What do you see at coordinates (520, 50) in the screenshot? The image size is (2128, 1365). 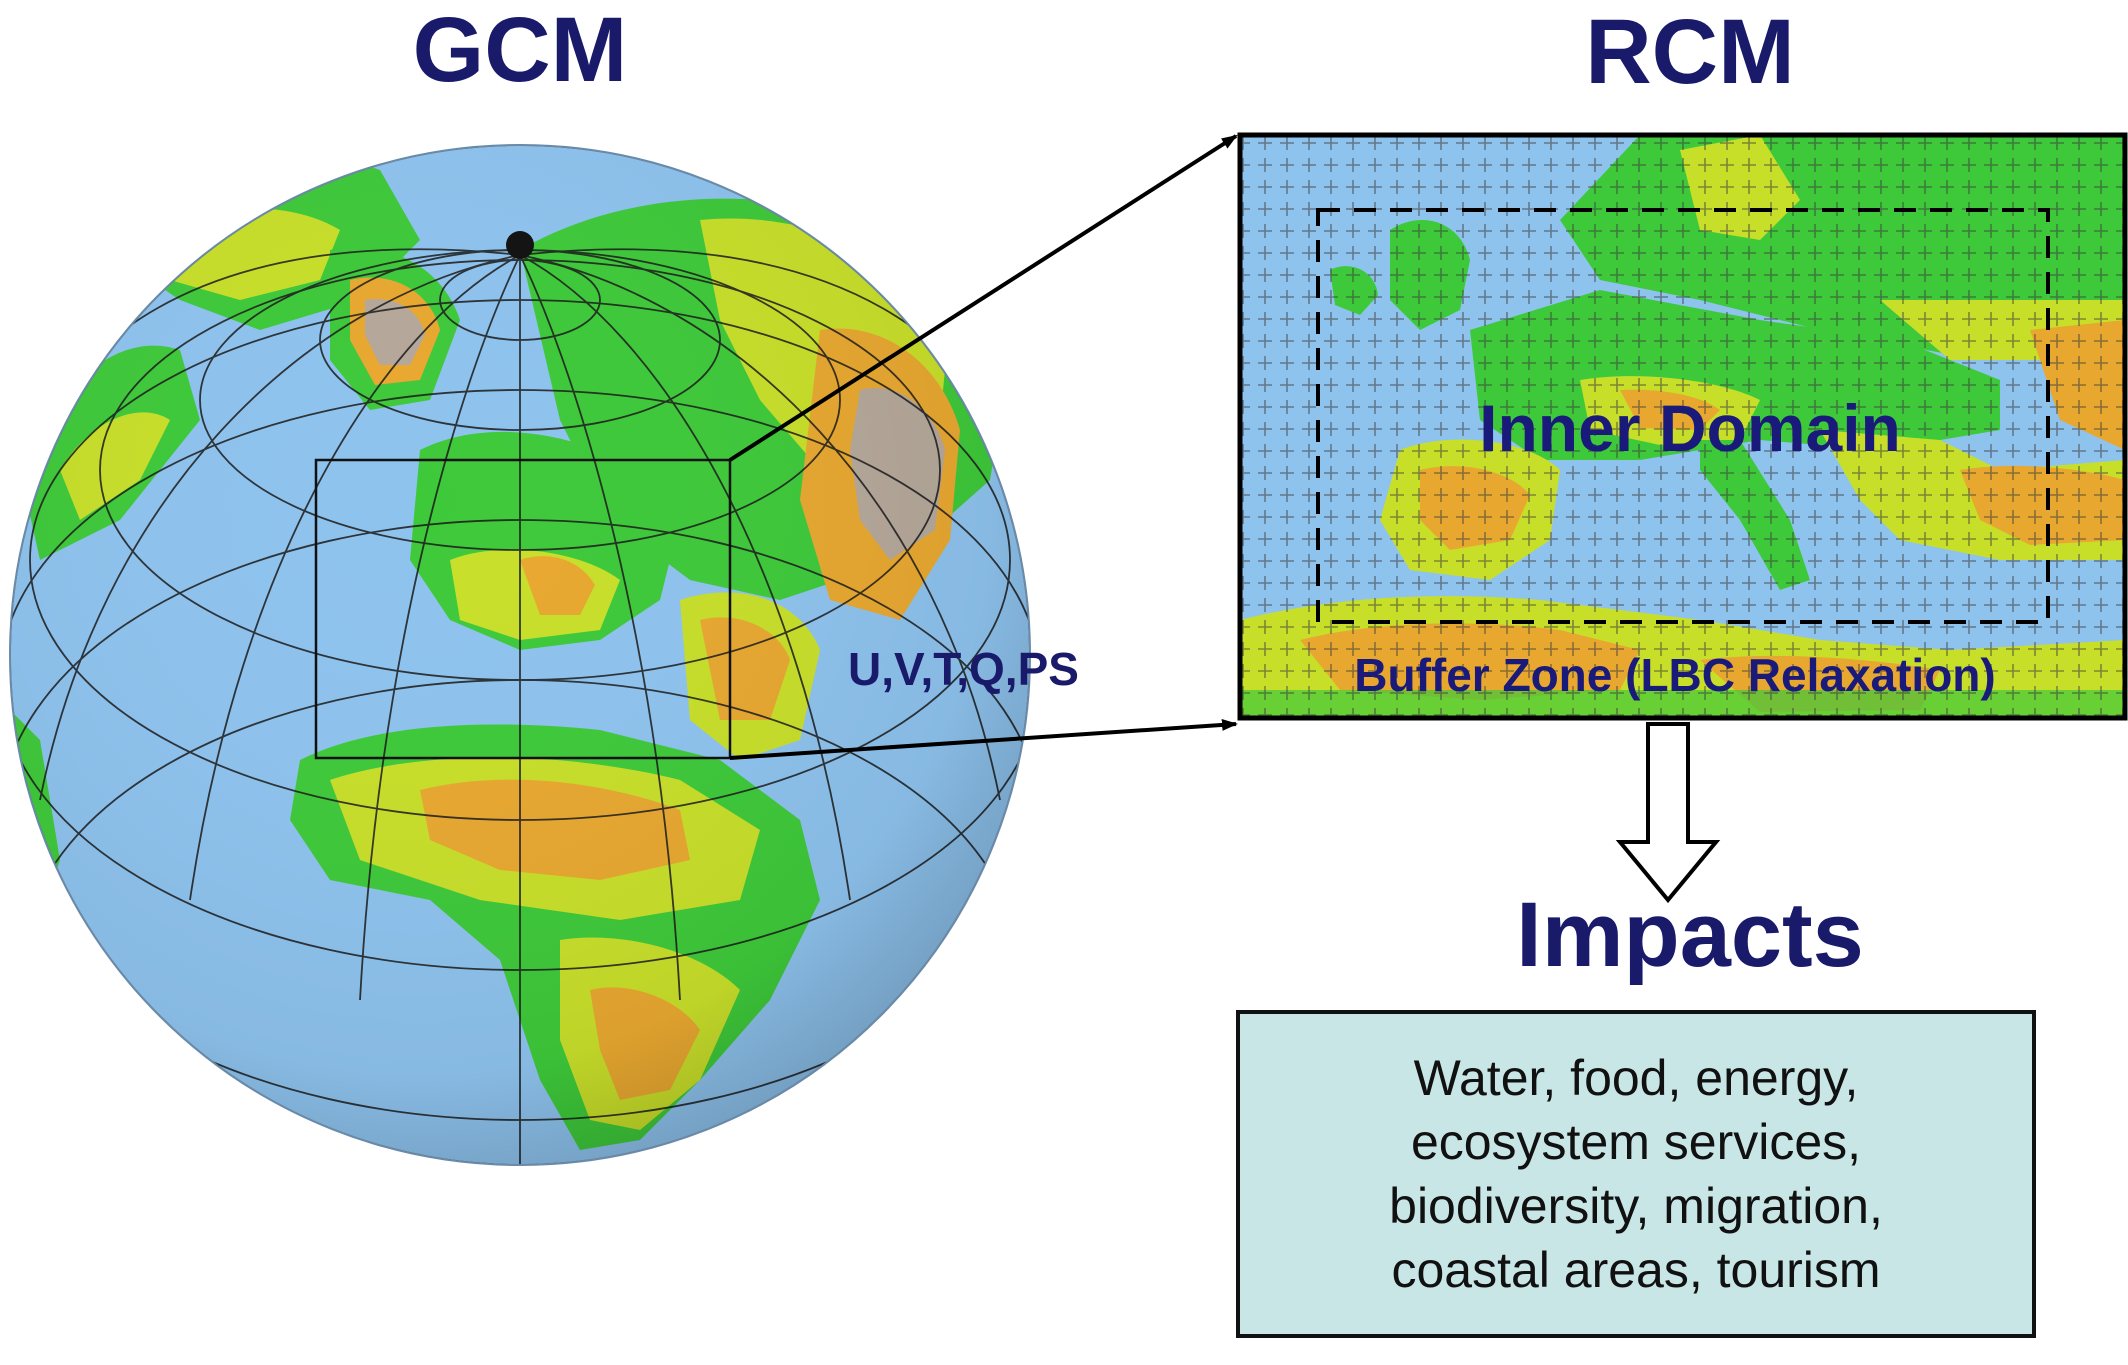 I see `gcm-title: GCM` at bounding box center [520, 50].